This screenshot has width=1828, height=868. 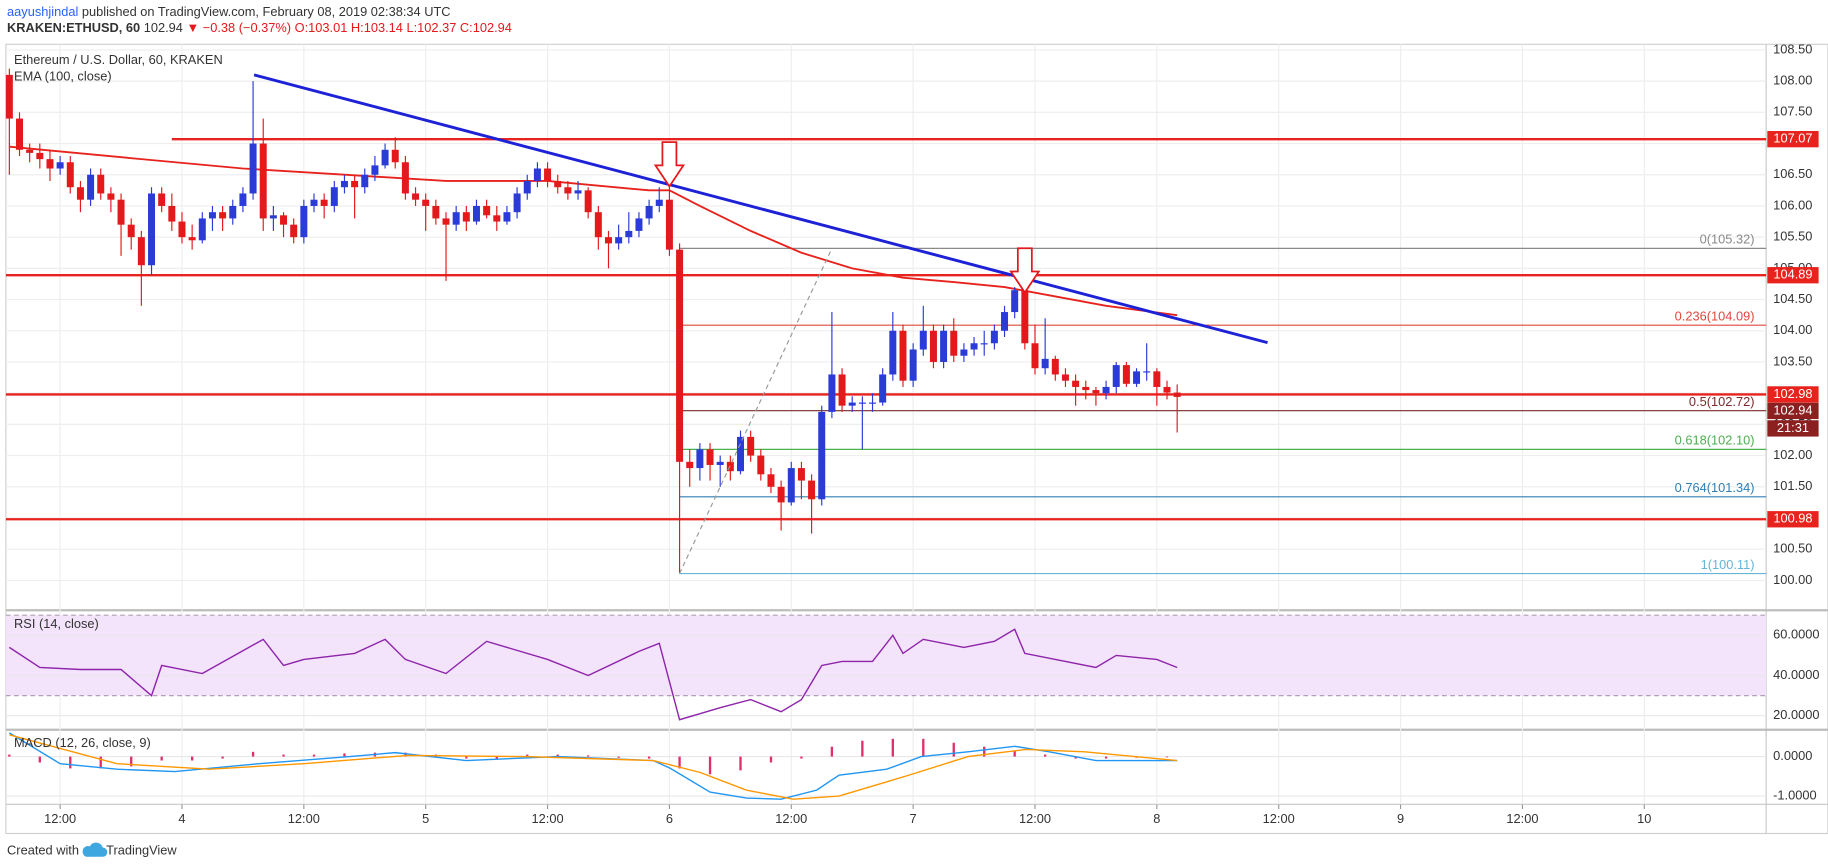 What do you see at coordinates (42, 11) in the screenshot?
I see `publisher: aayushjindal` at bounding box center [42, 11].